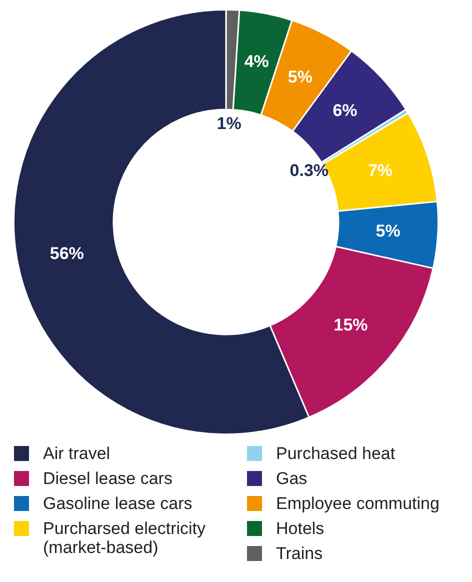  I want to click on data-label: 1%, so click(229, 124).